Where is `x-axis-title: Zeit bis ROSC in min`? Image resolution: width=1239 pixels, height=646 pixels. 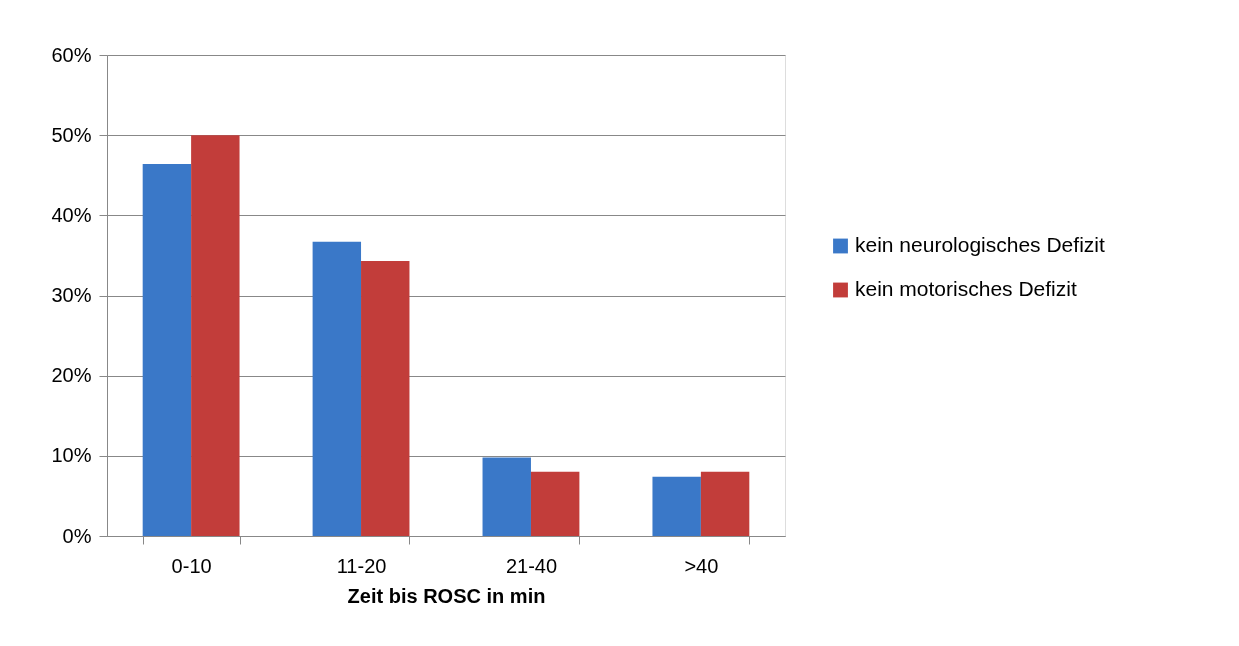 x-axis-title: Zeit bis ROSC in min is located at coordinates (446, 595).